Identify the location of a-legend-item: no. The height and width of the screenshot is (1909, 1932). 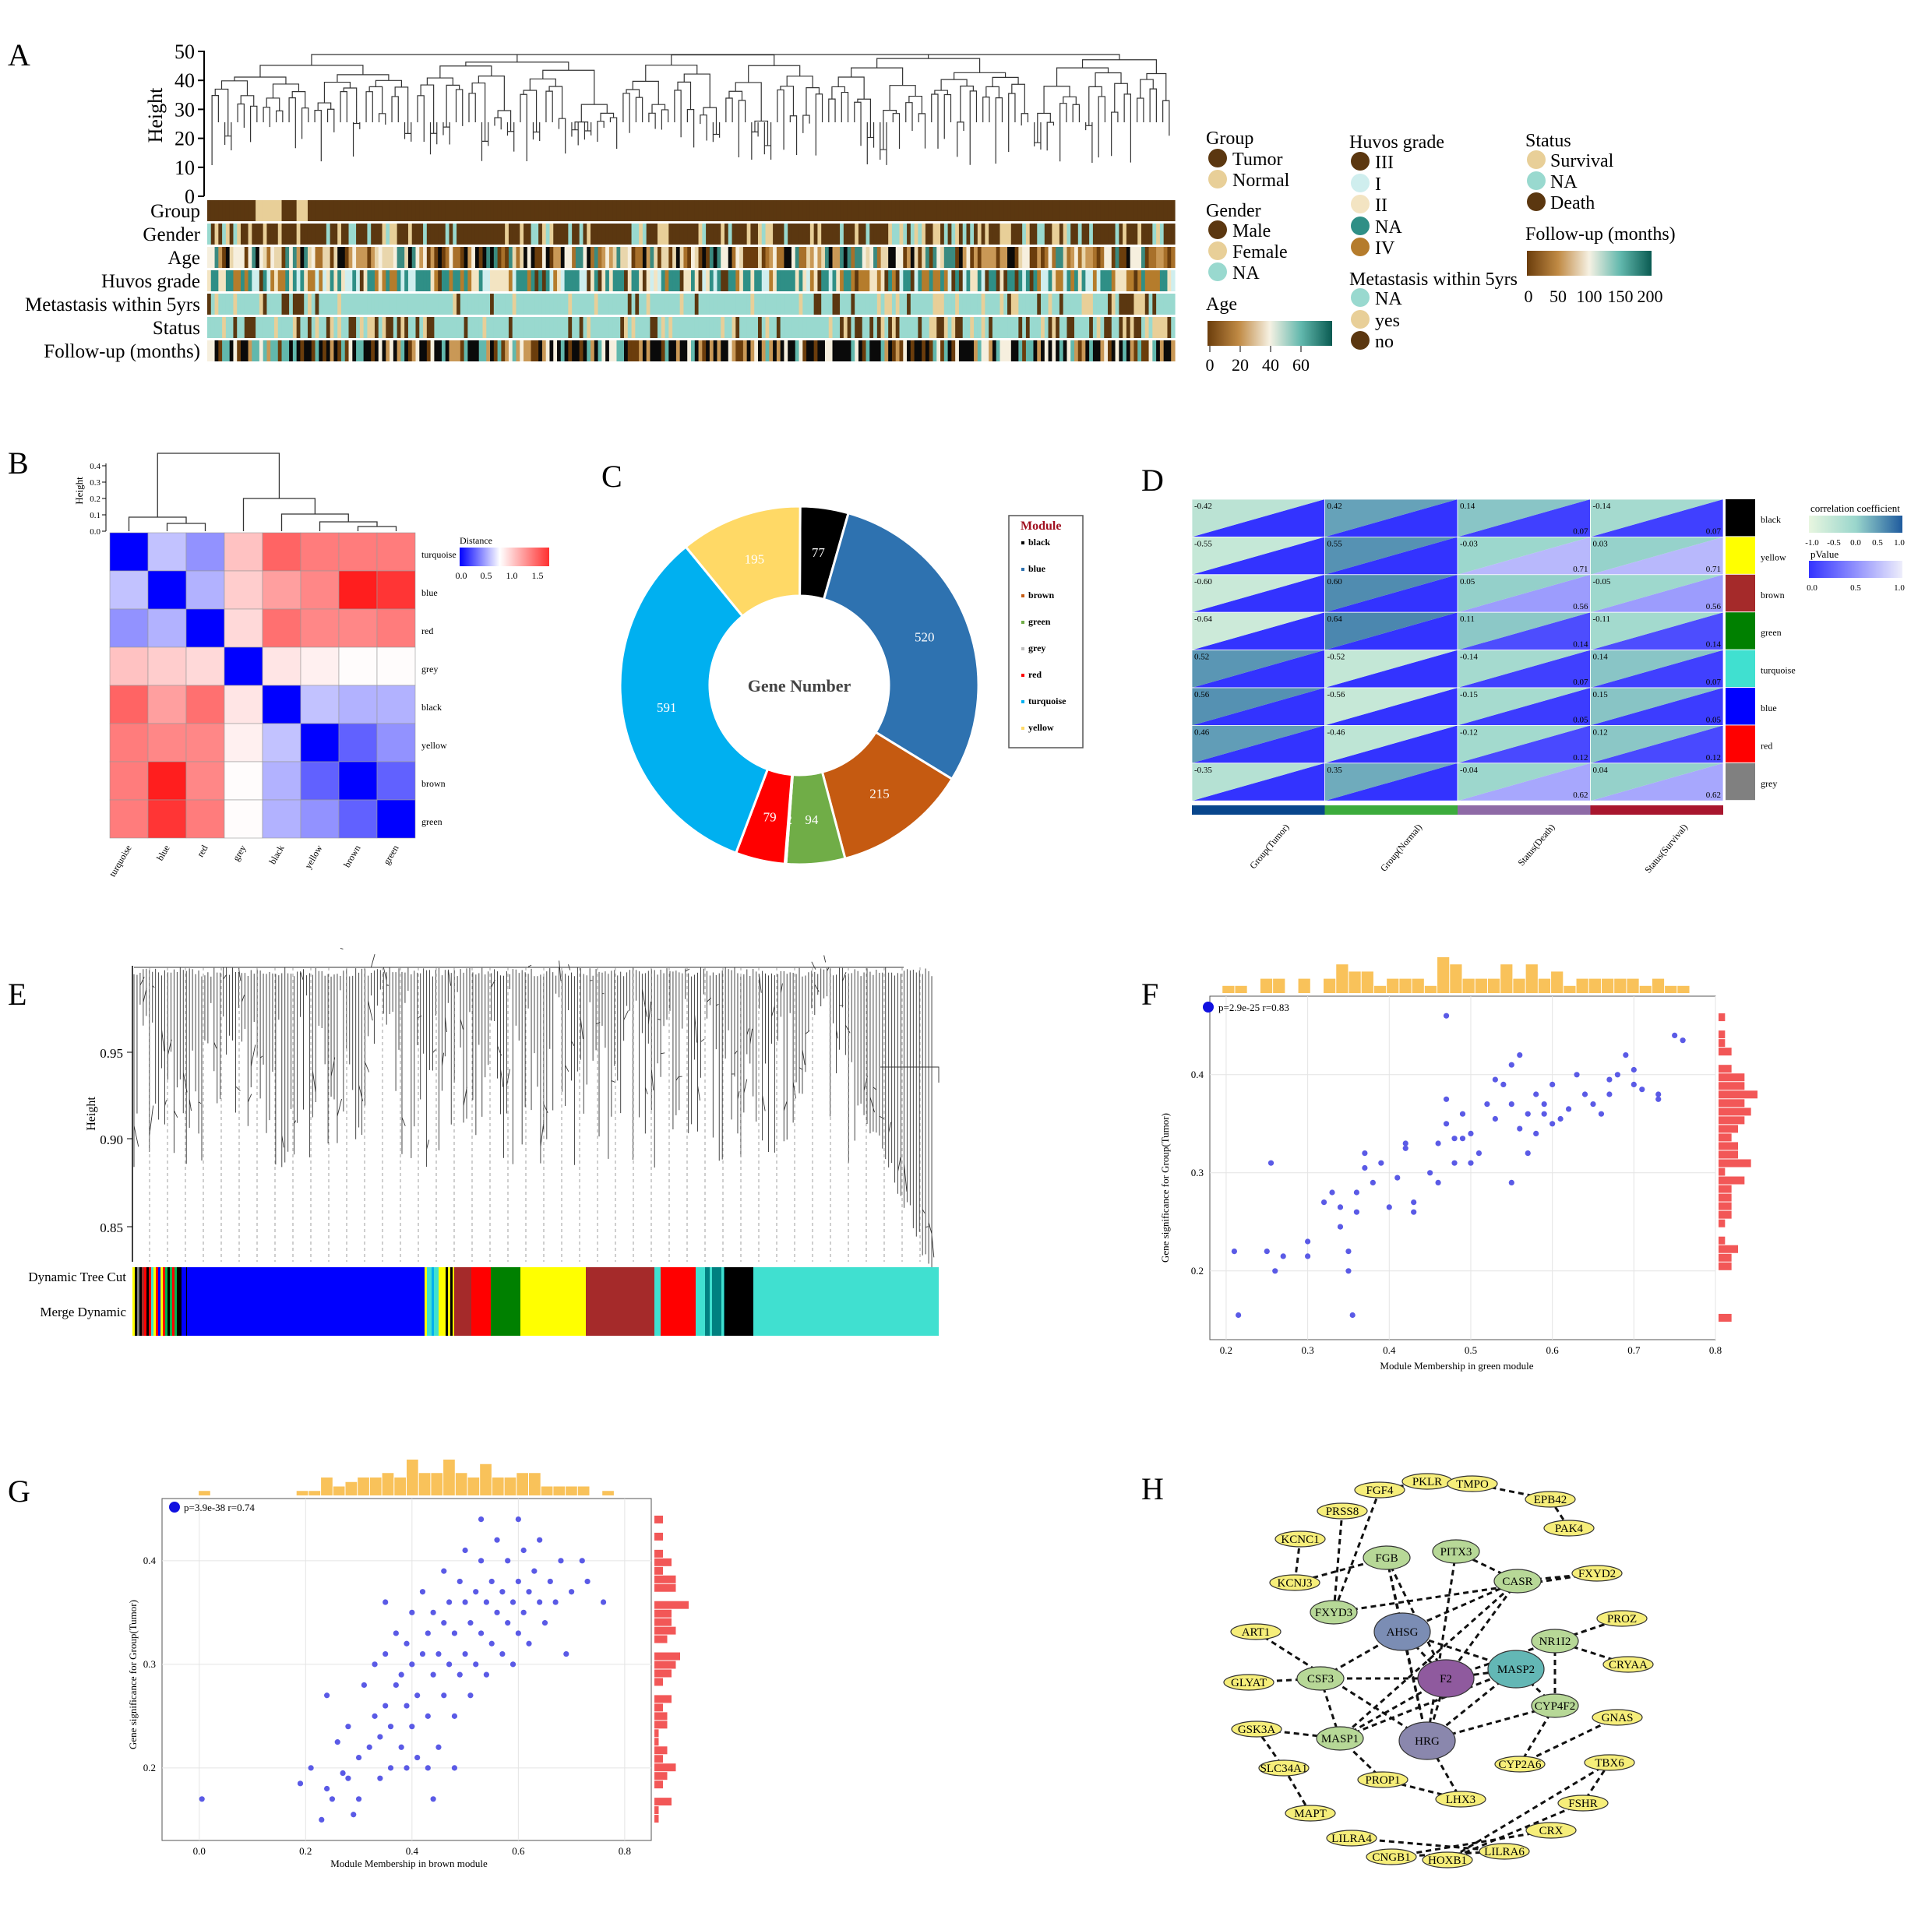
(1384, 342).